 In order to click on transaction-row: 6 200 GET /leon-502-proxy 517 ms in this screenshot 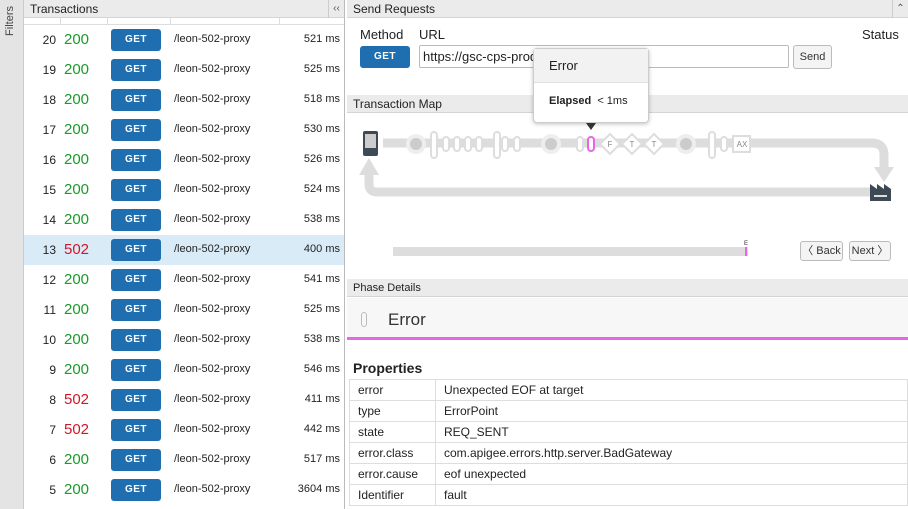, I will do `click(184, 460)`.